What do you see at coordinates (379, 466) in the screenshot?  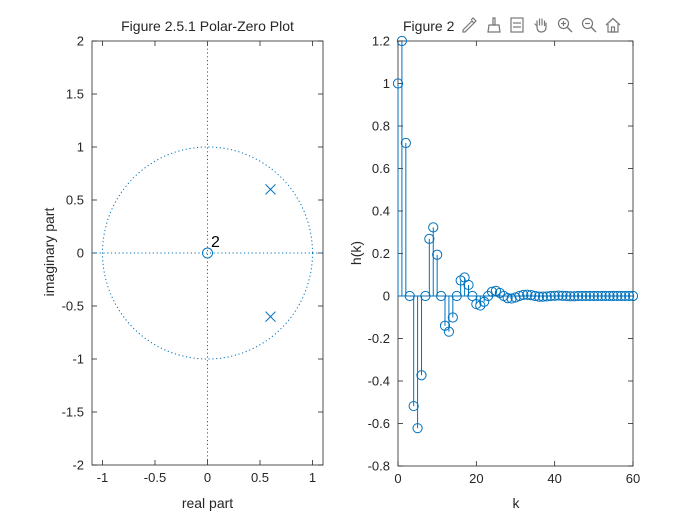 I see `impulse-response-ytick-label: -0.8` at bounding box center [379, 466].